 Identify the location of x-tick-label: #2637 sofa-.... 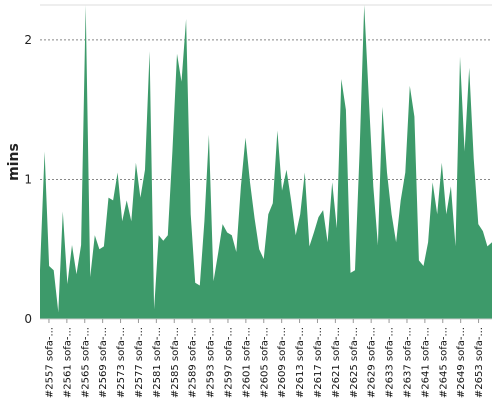
(408, 362).